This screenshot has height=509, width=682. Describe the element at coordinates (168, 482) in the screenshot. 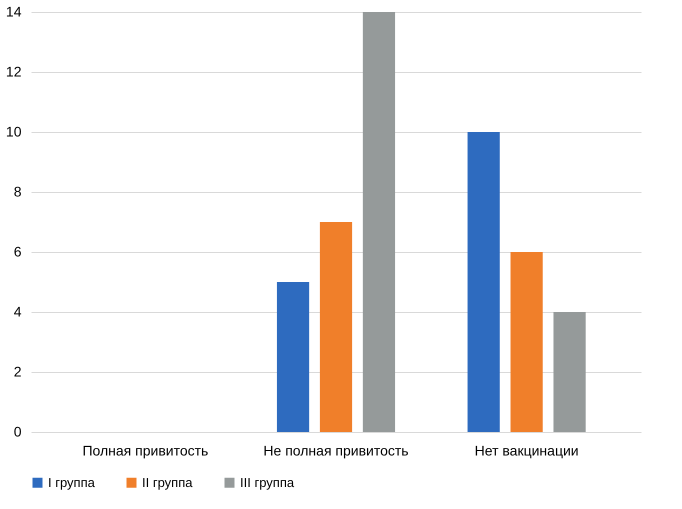

I see `legend-label: II группа` at that location.